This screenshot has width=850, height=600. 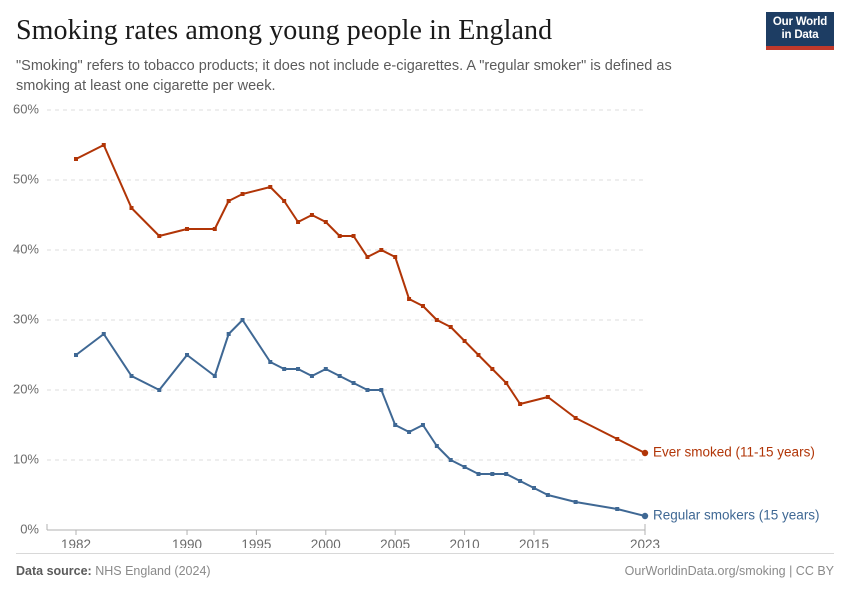 What do you see at coordinates (734, 452) in the screenshot?
I see `series-legend-label: Ever smoked (11-15 years)` at bounding box center [734, 452].